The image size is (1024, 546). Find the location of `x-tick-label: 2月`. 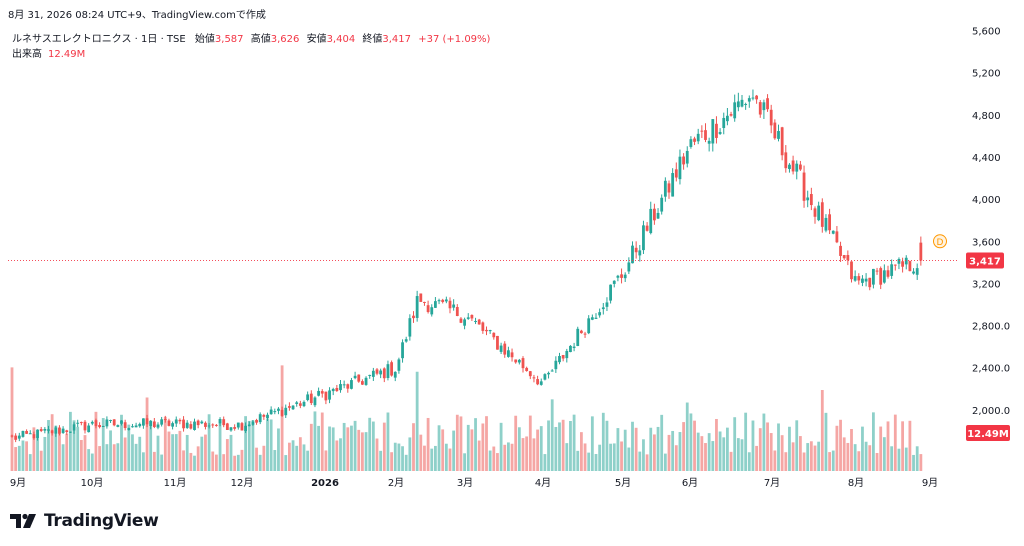

x-tick-label: 2月 is located at coordinates (396, 483).